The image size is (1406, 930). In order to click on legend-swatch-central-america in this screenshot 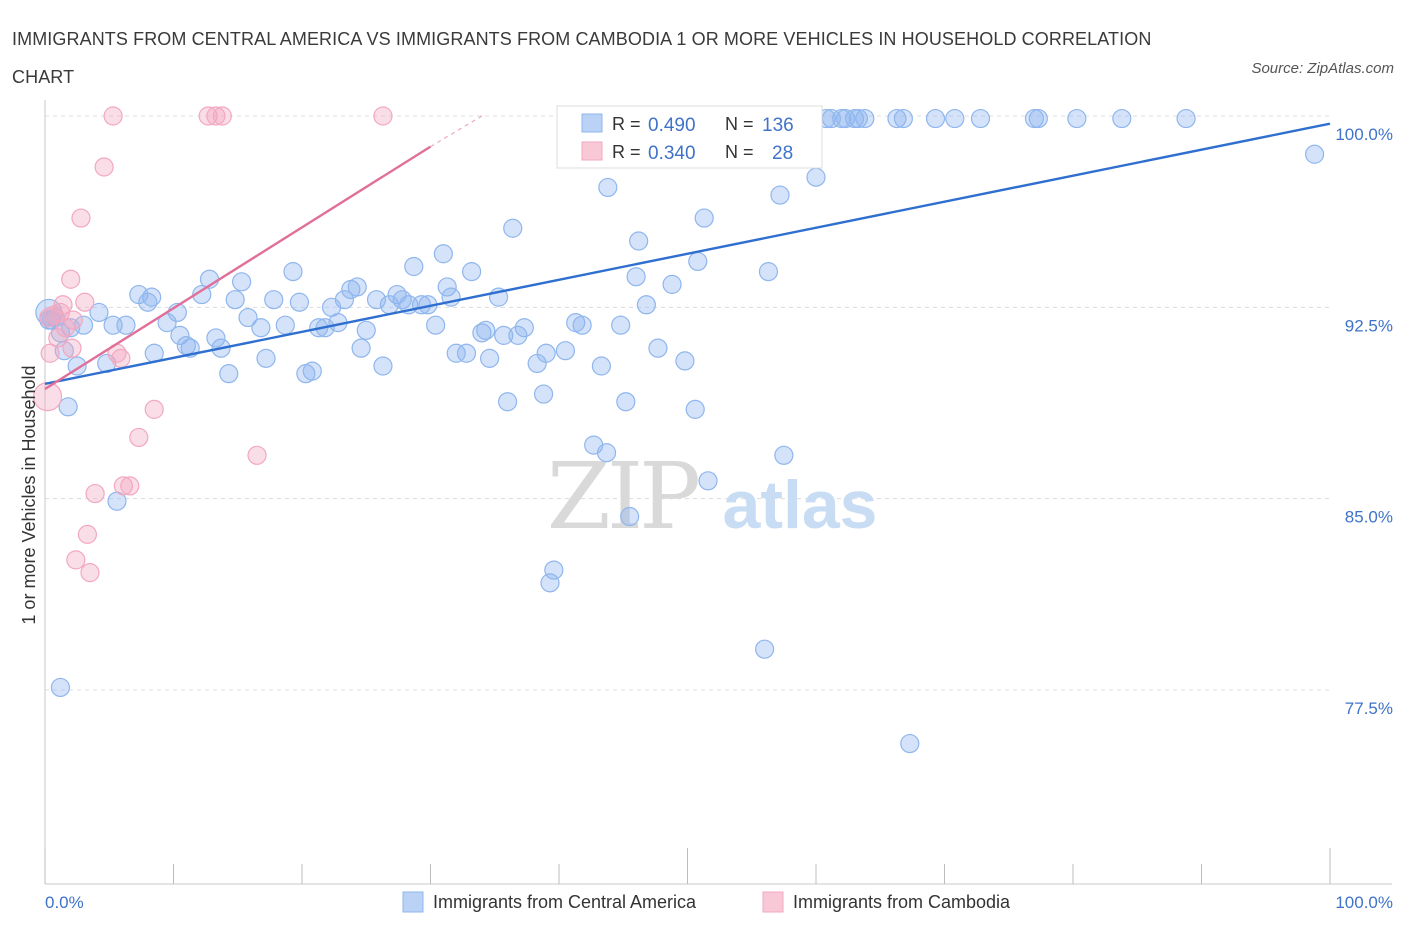, I will do `click(413, 902)`.